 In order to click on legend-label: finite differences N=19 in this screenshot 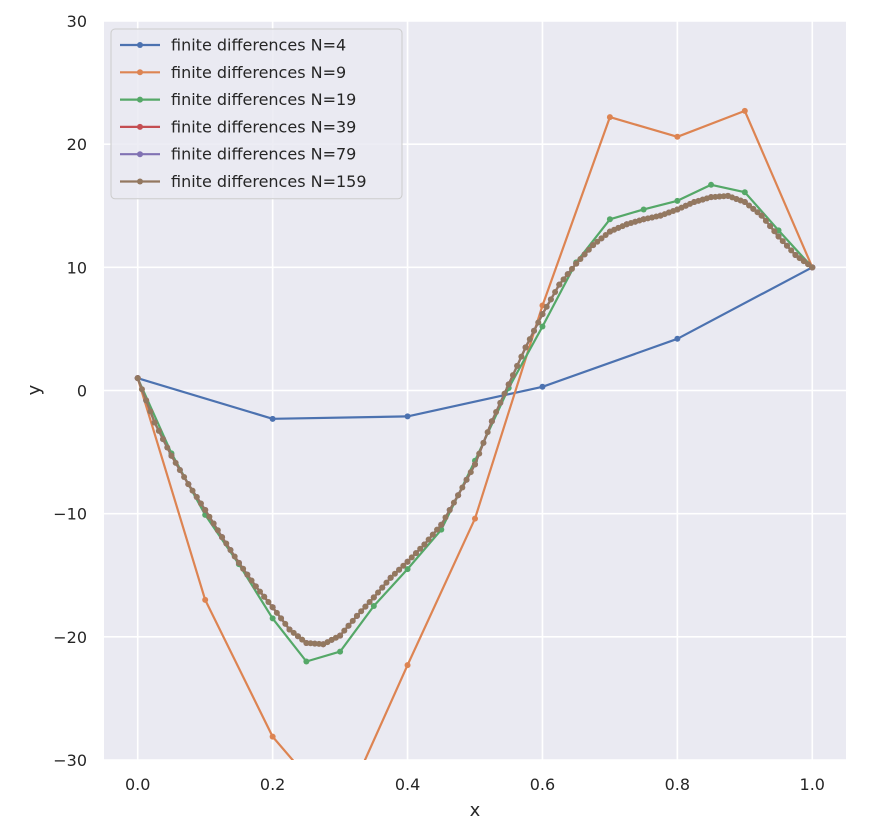, I will do `click(263, 99)`.